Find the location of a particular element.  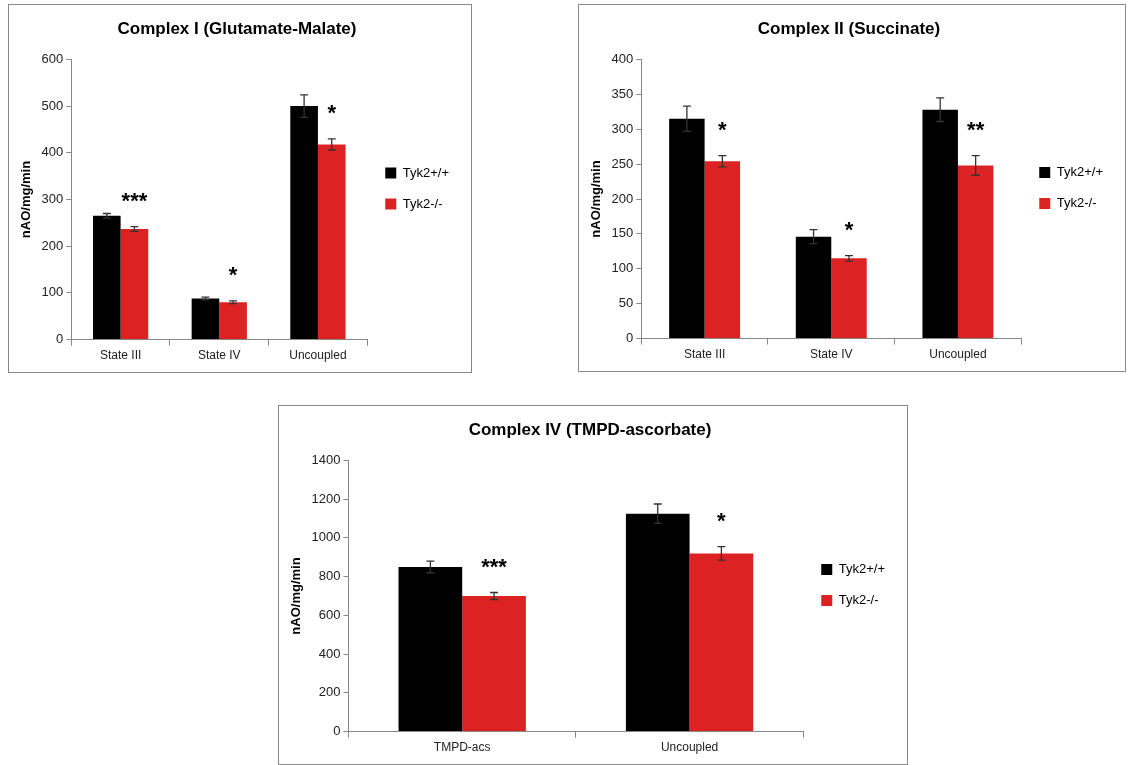

y-tick-label: 1400 is located at coordinates (326, 459).